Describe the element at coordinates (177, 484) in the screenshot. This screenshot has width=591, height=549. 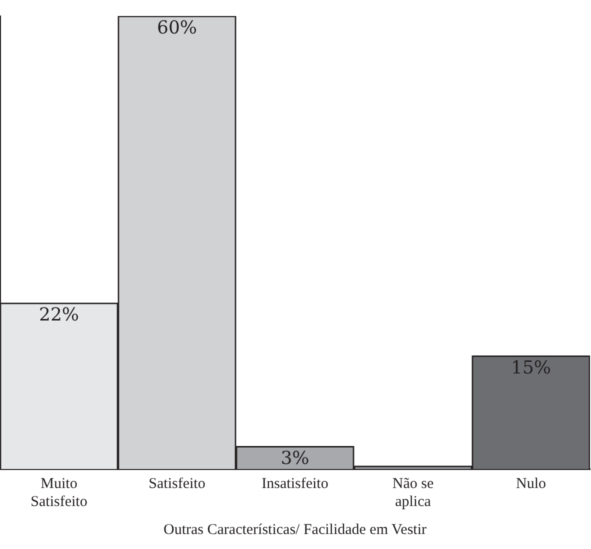
I see `x-tick-label: Satisfeito` at that location.